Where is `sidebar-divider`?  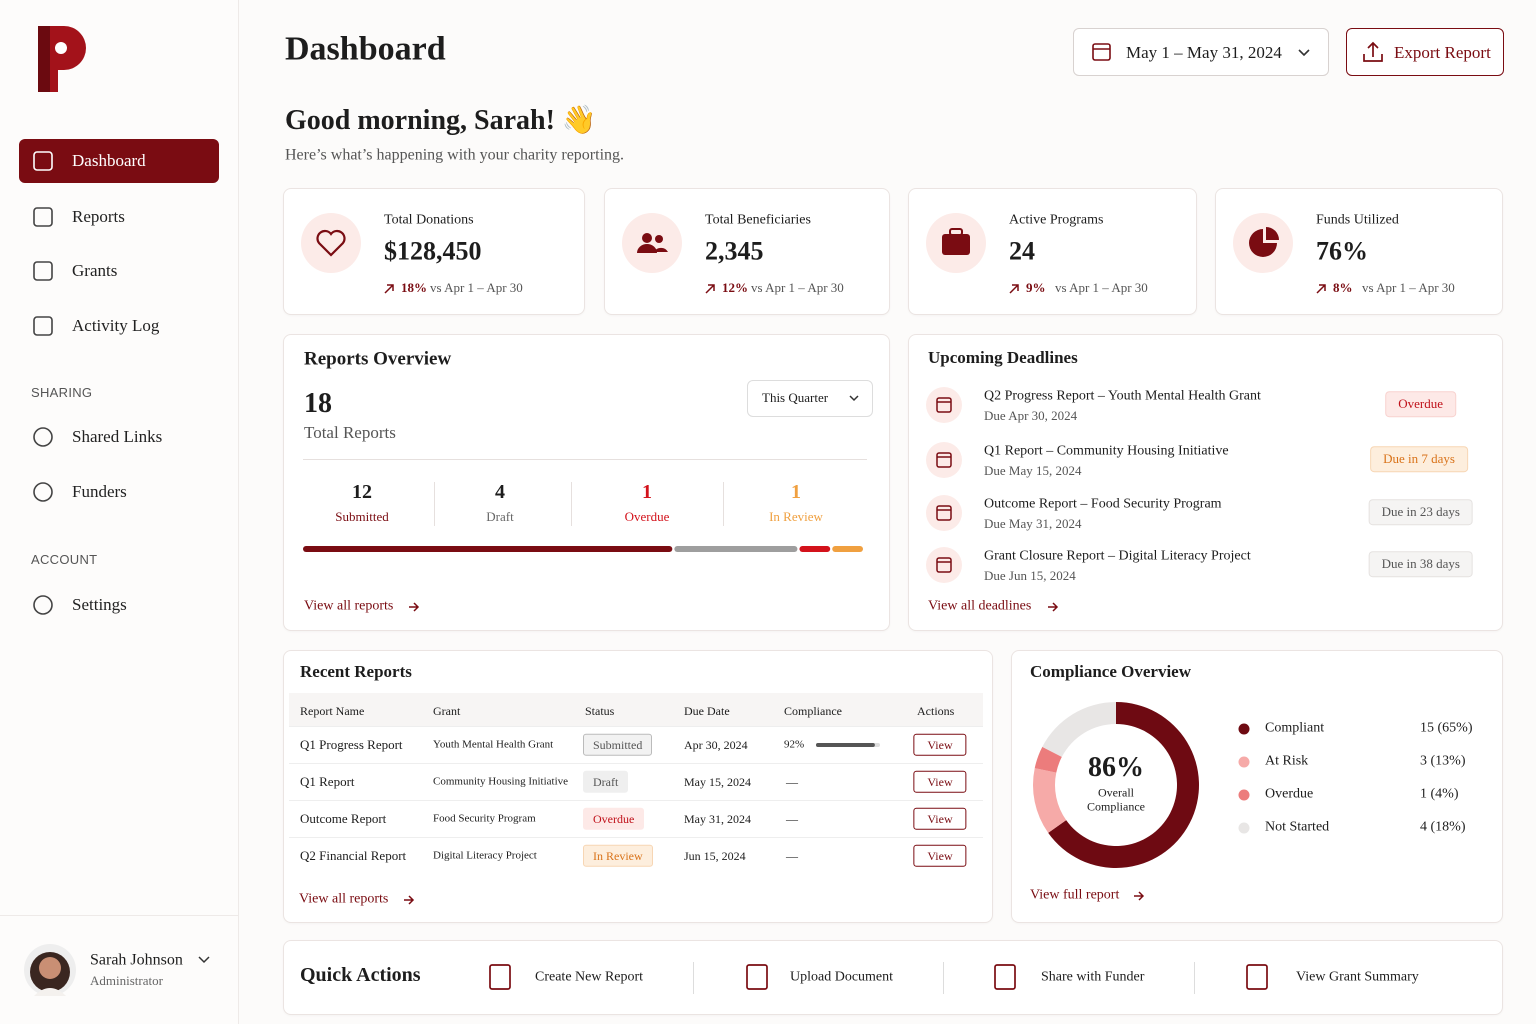 sidebar-divider is located at coordinates (119, 915).